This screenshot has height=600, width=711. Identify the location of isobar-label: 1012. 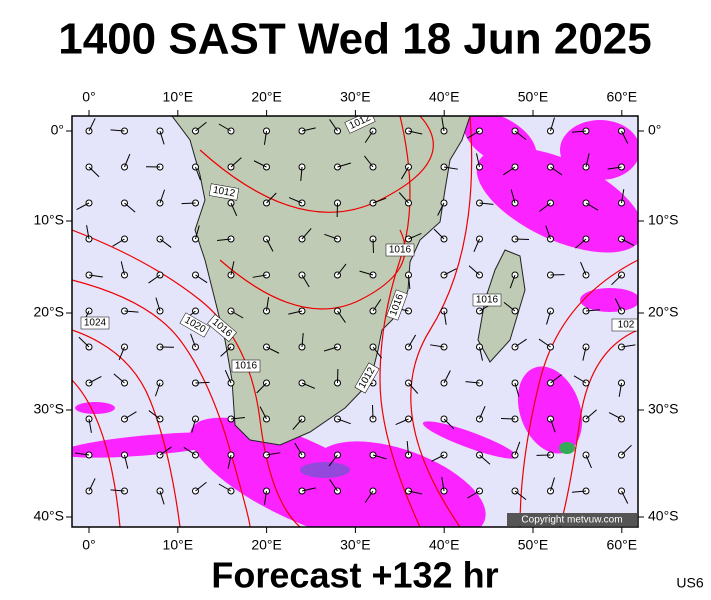
(224, 192).